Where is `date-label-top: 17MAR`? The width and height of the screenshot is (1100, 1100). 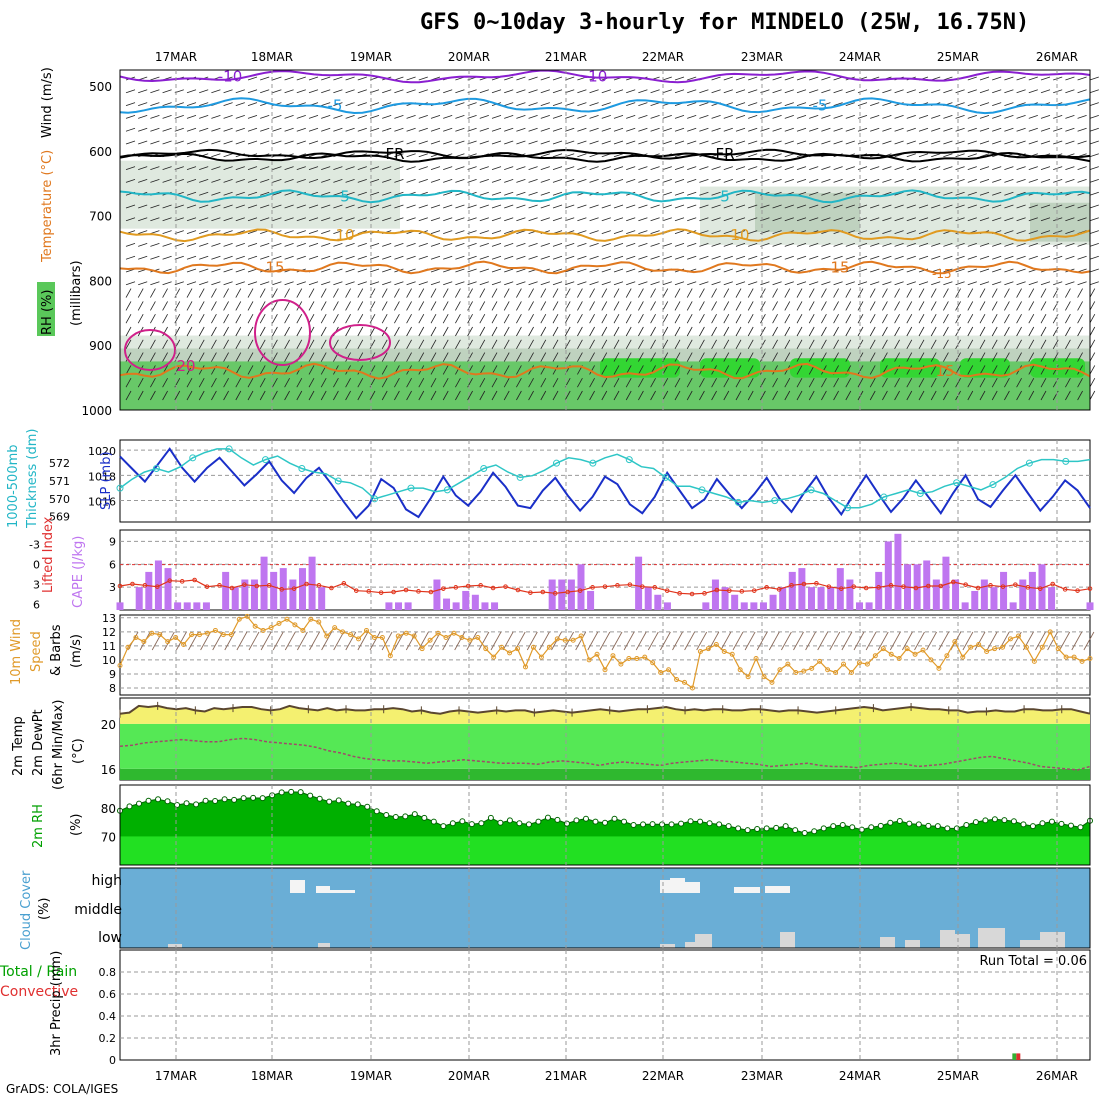 date-label-top: 17MAR is located at coordinates (176, 57).